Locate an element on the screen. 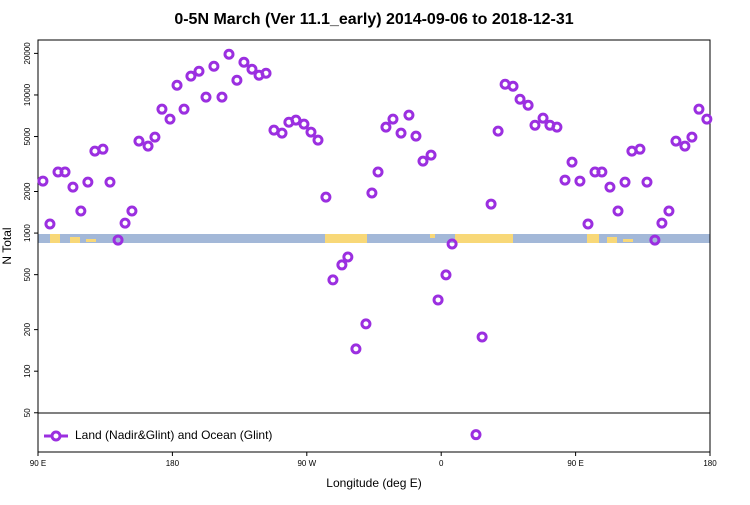 Image resolution: width=750 pixels, height=505 pixels. y-tick-label: 50 is located at coordinates (27, 412).